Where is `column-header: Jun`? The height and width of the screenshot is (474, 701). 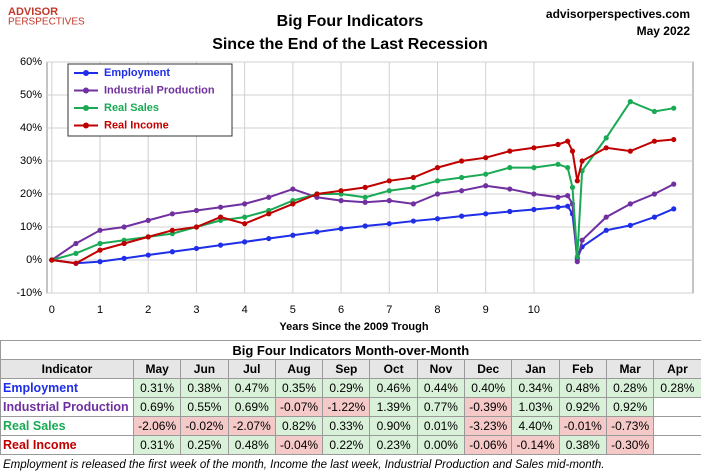 column-header: Jun is located at coordinates (204, 369).